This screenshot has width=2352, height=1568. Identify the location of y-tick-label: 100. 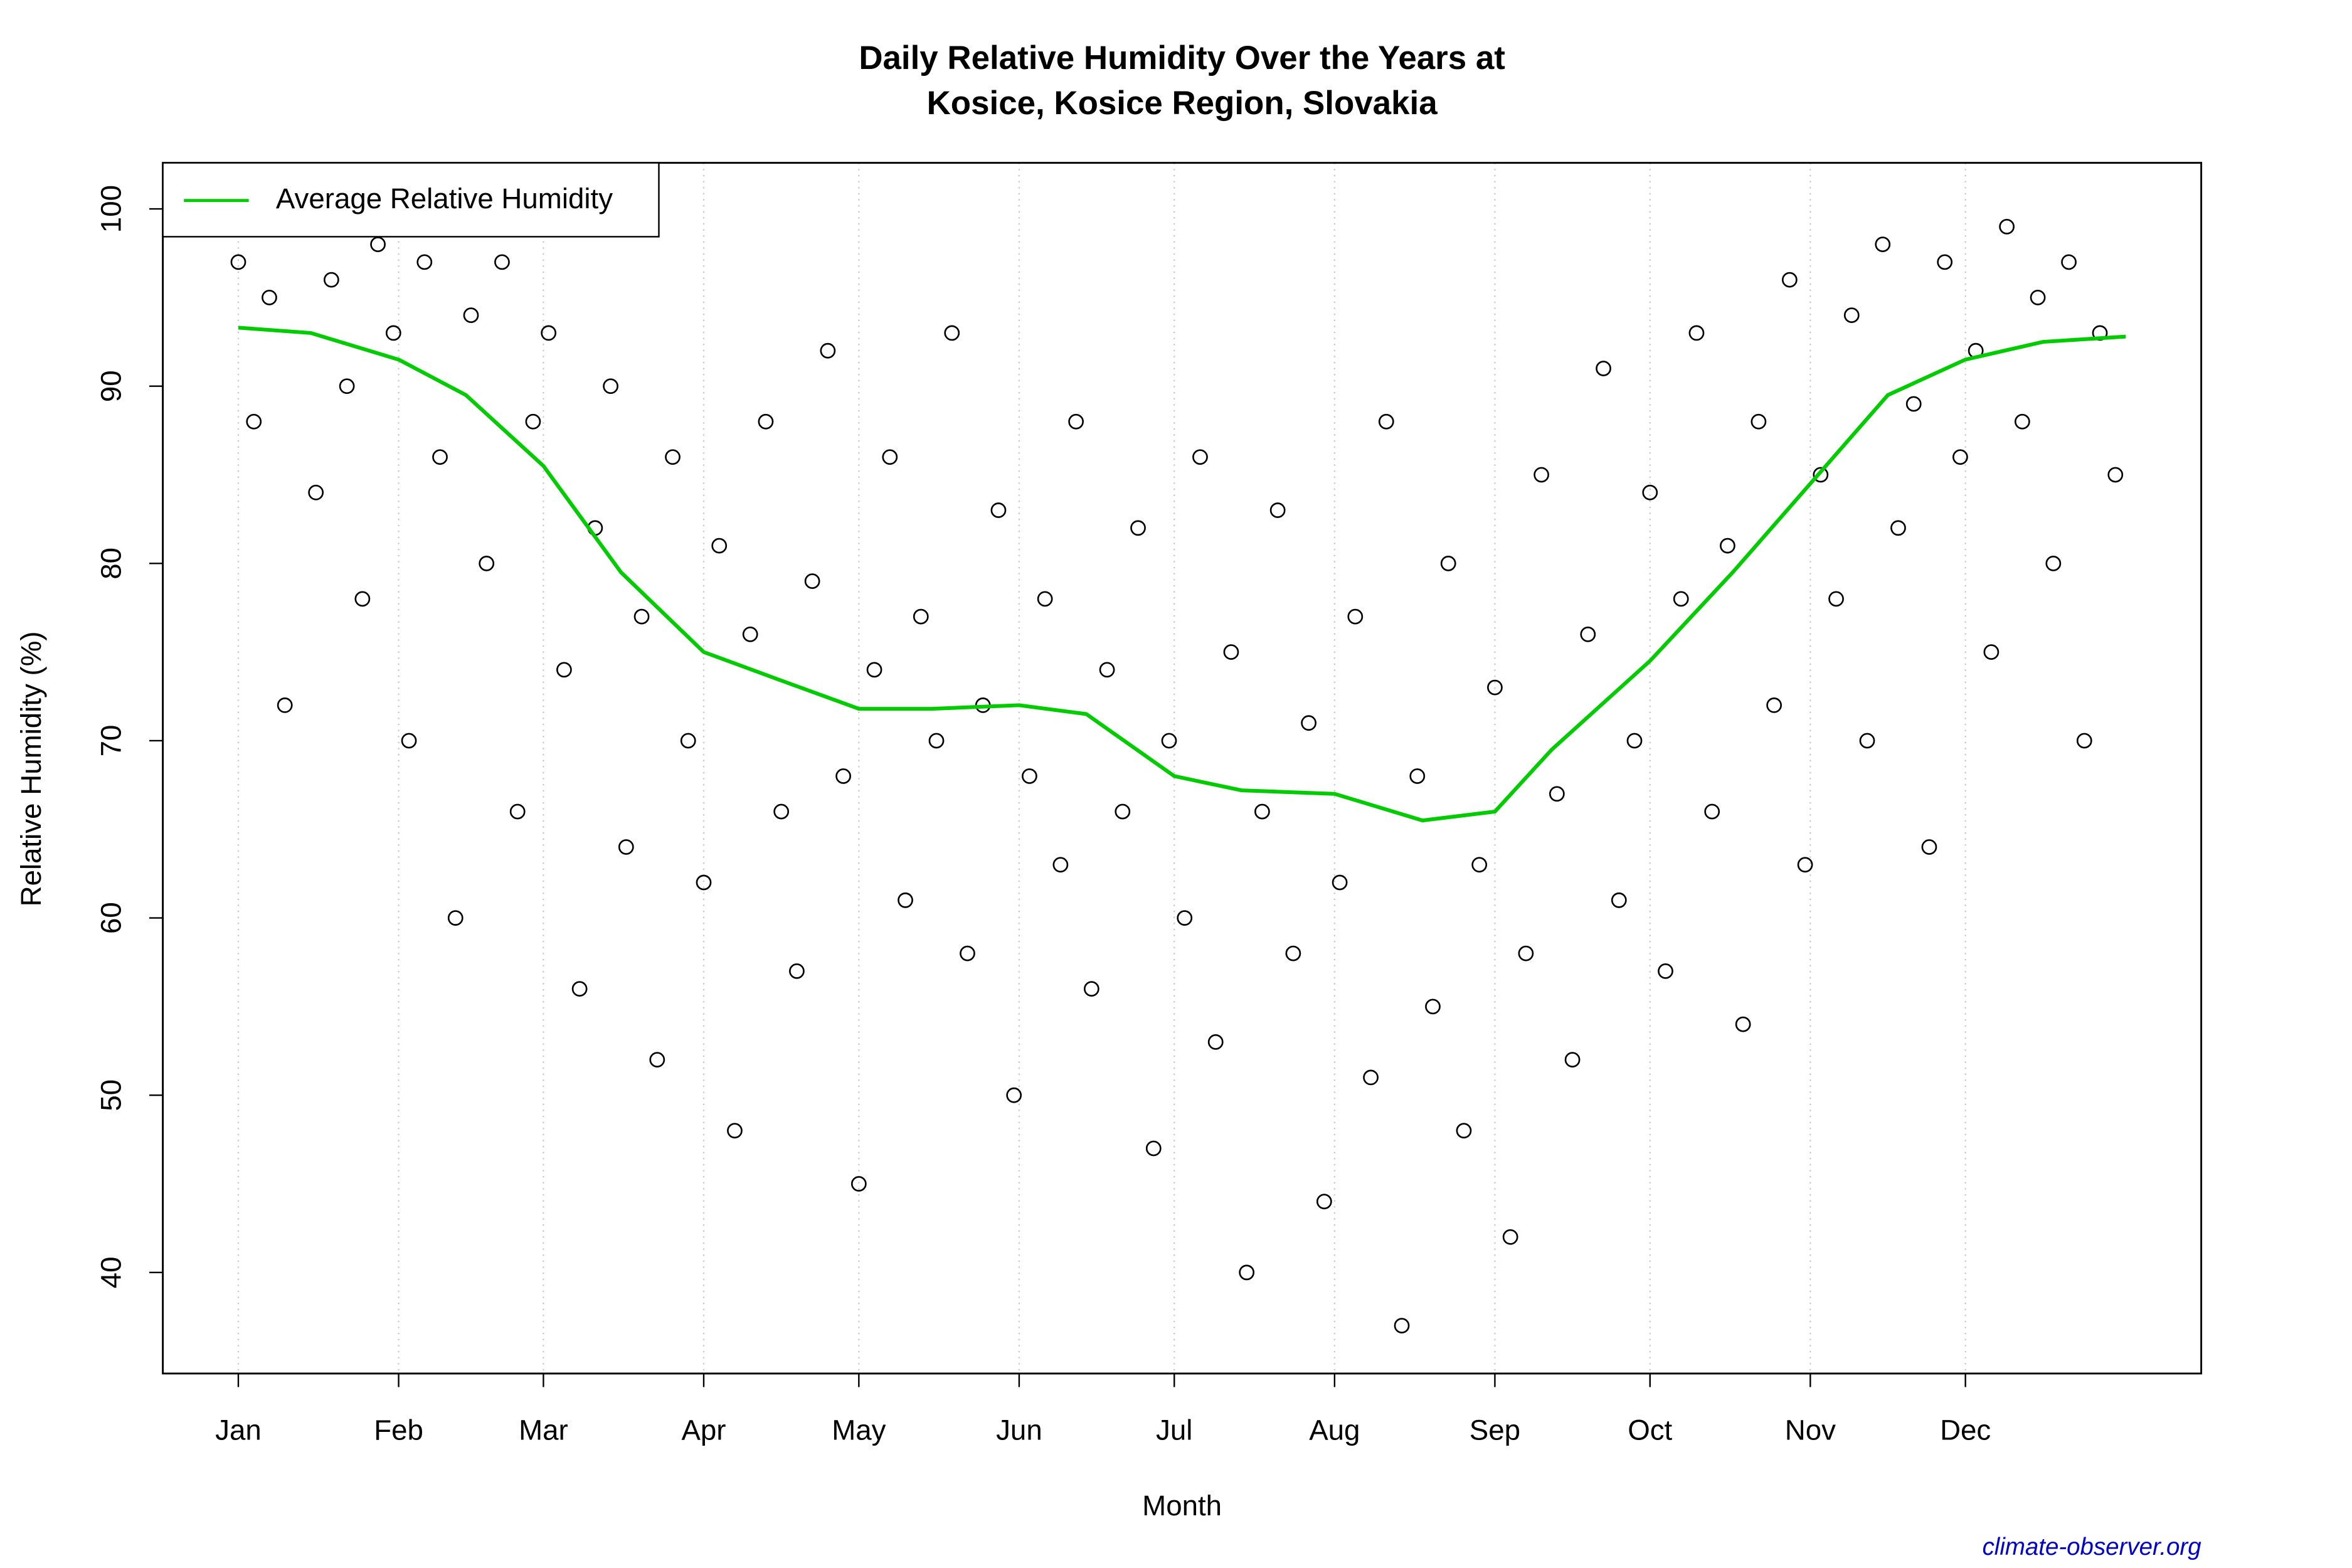
(111, 209).